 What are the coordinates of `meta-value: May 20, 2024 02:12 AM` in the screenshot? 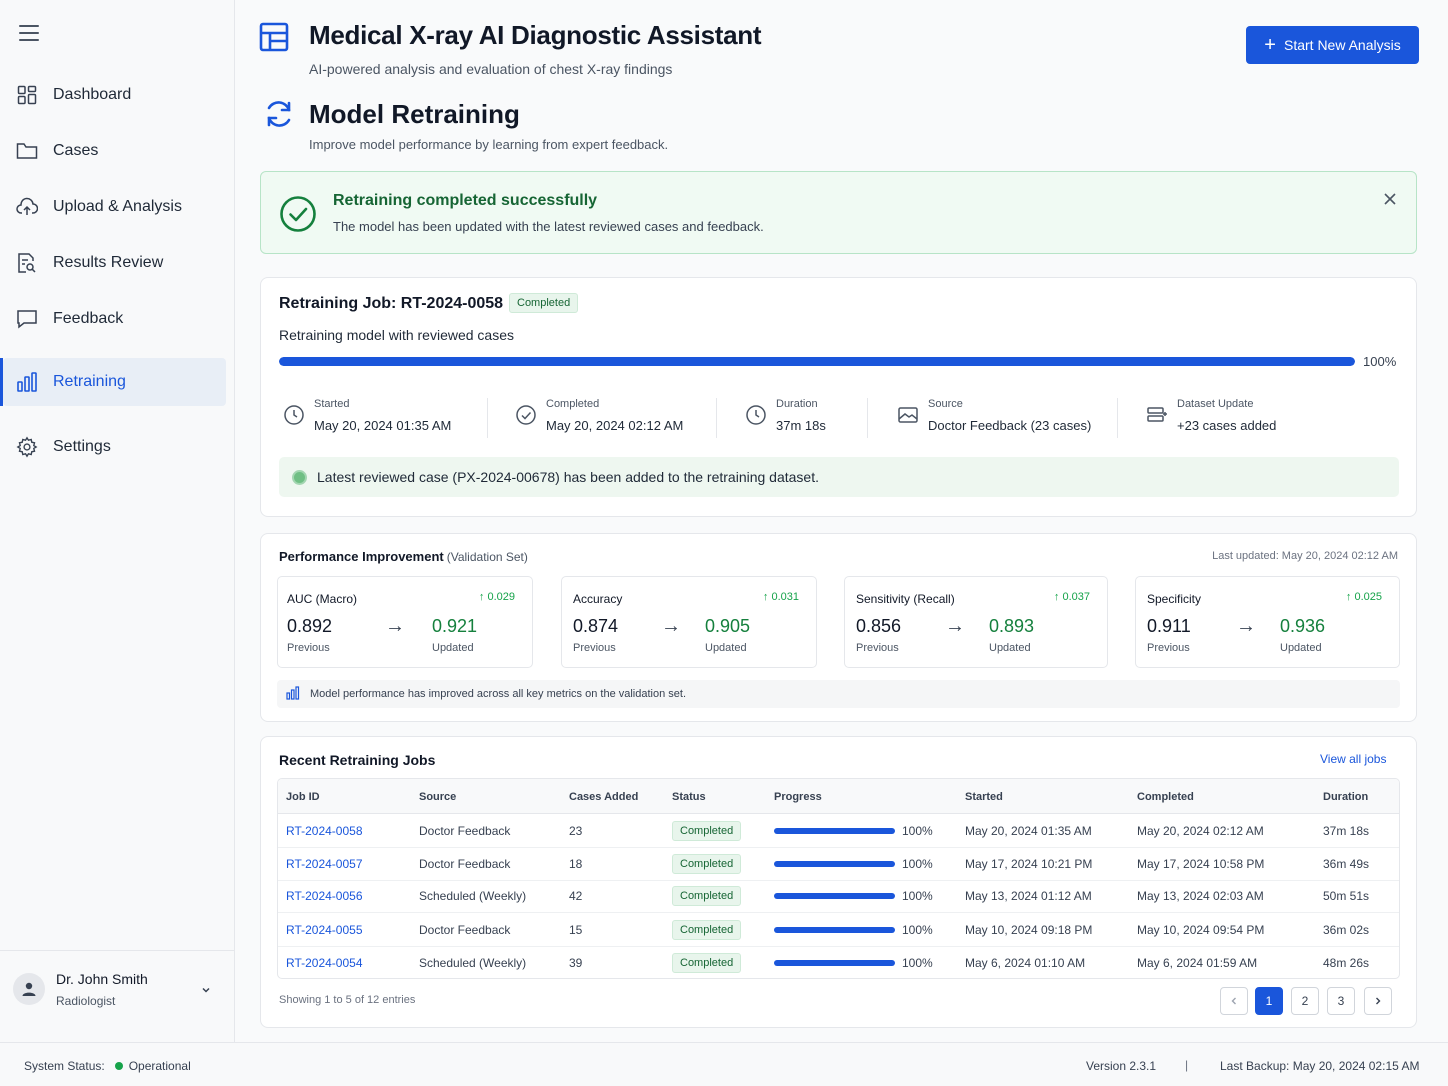 It's located at (615, 425).